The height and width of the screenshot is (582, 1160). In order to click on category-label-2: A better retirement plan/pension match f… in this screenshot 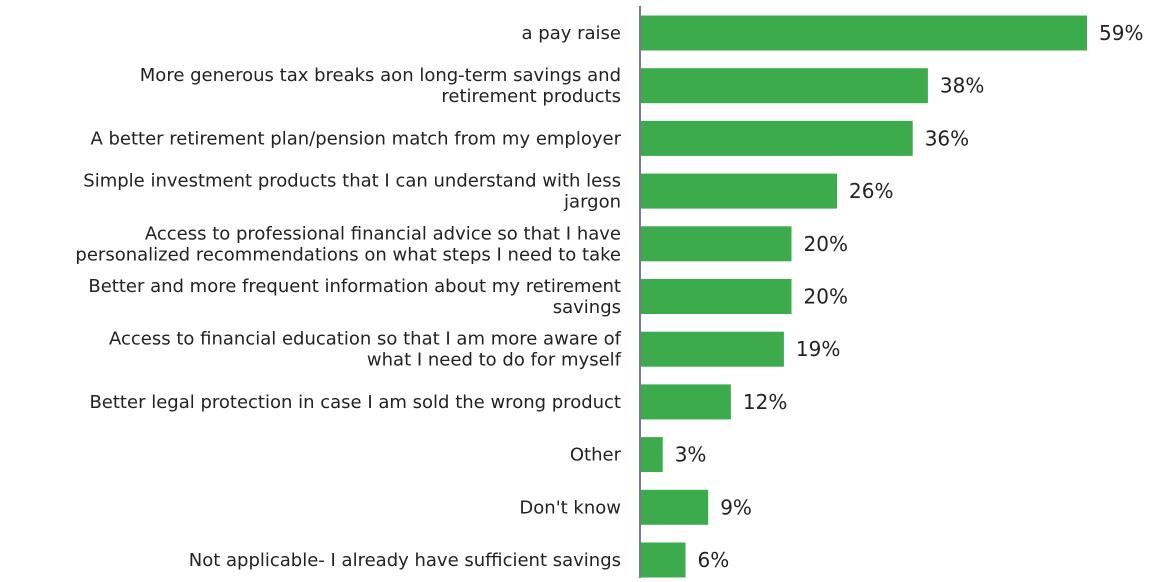, I will do `click(355, 138)`.